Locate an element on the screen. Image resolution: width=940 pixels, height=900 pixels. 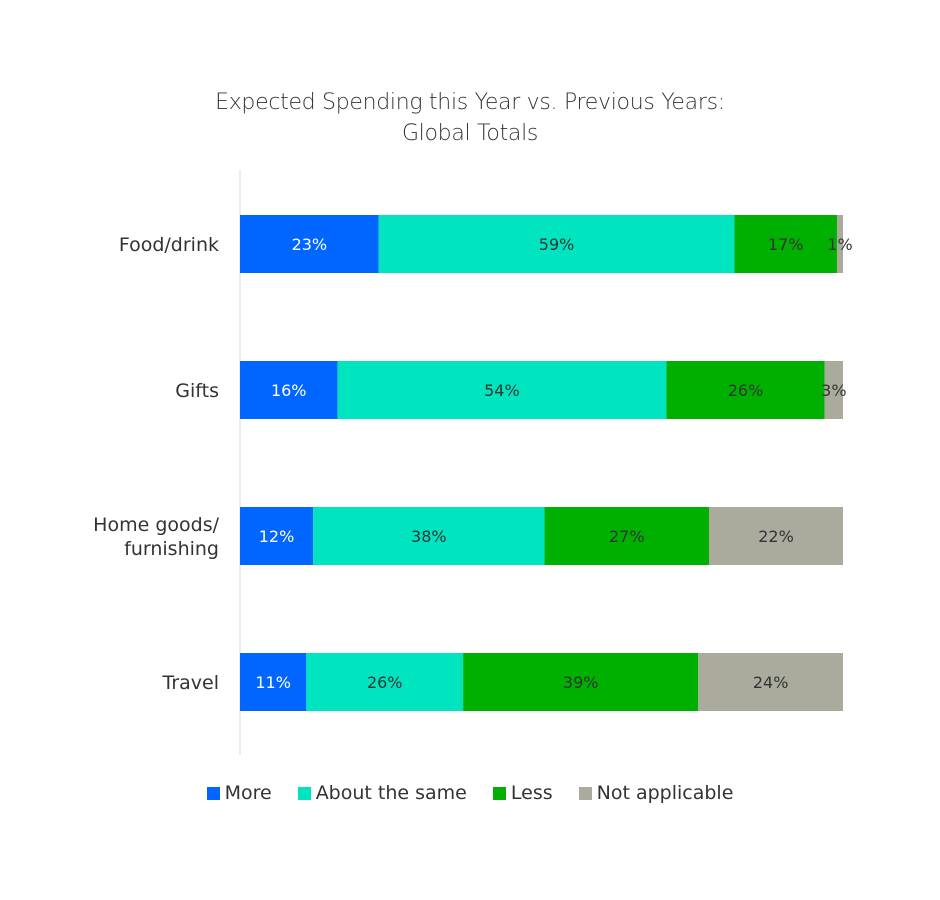
legend-item: Not applicable is located at coordinates (656, 793).